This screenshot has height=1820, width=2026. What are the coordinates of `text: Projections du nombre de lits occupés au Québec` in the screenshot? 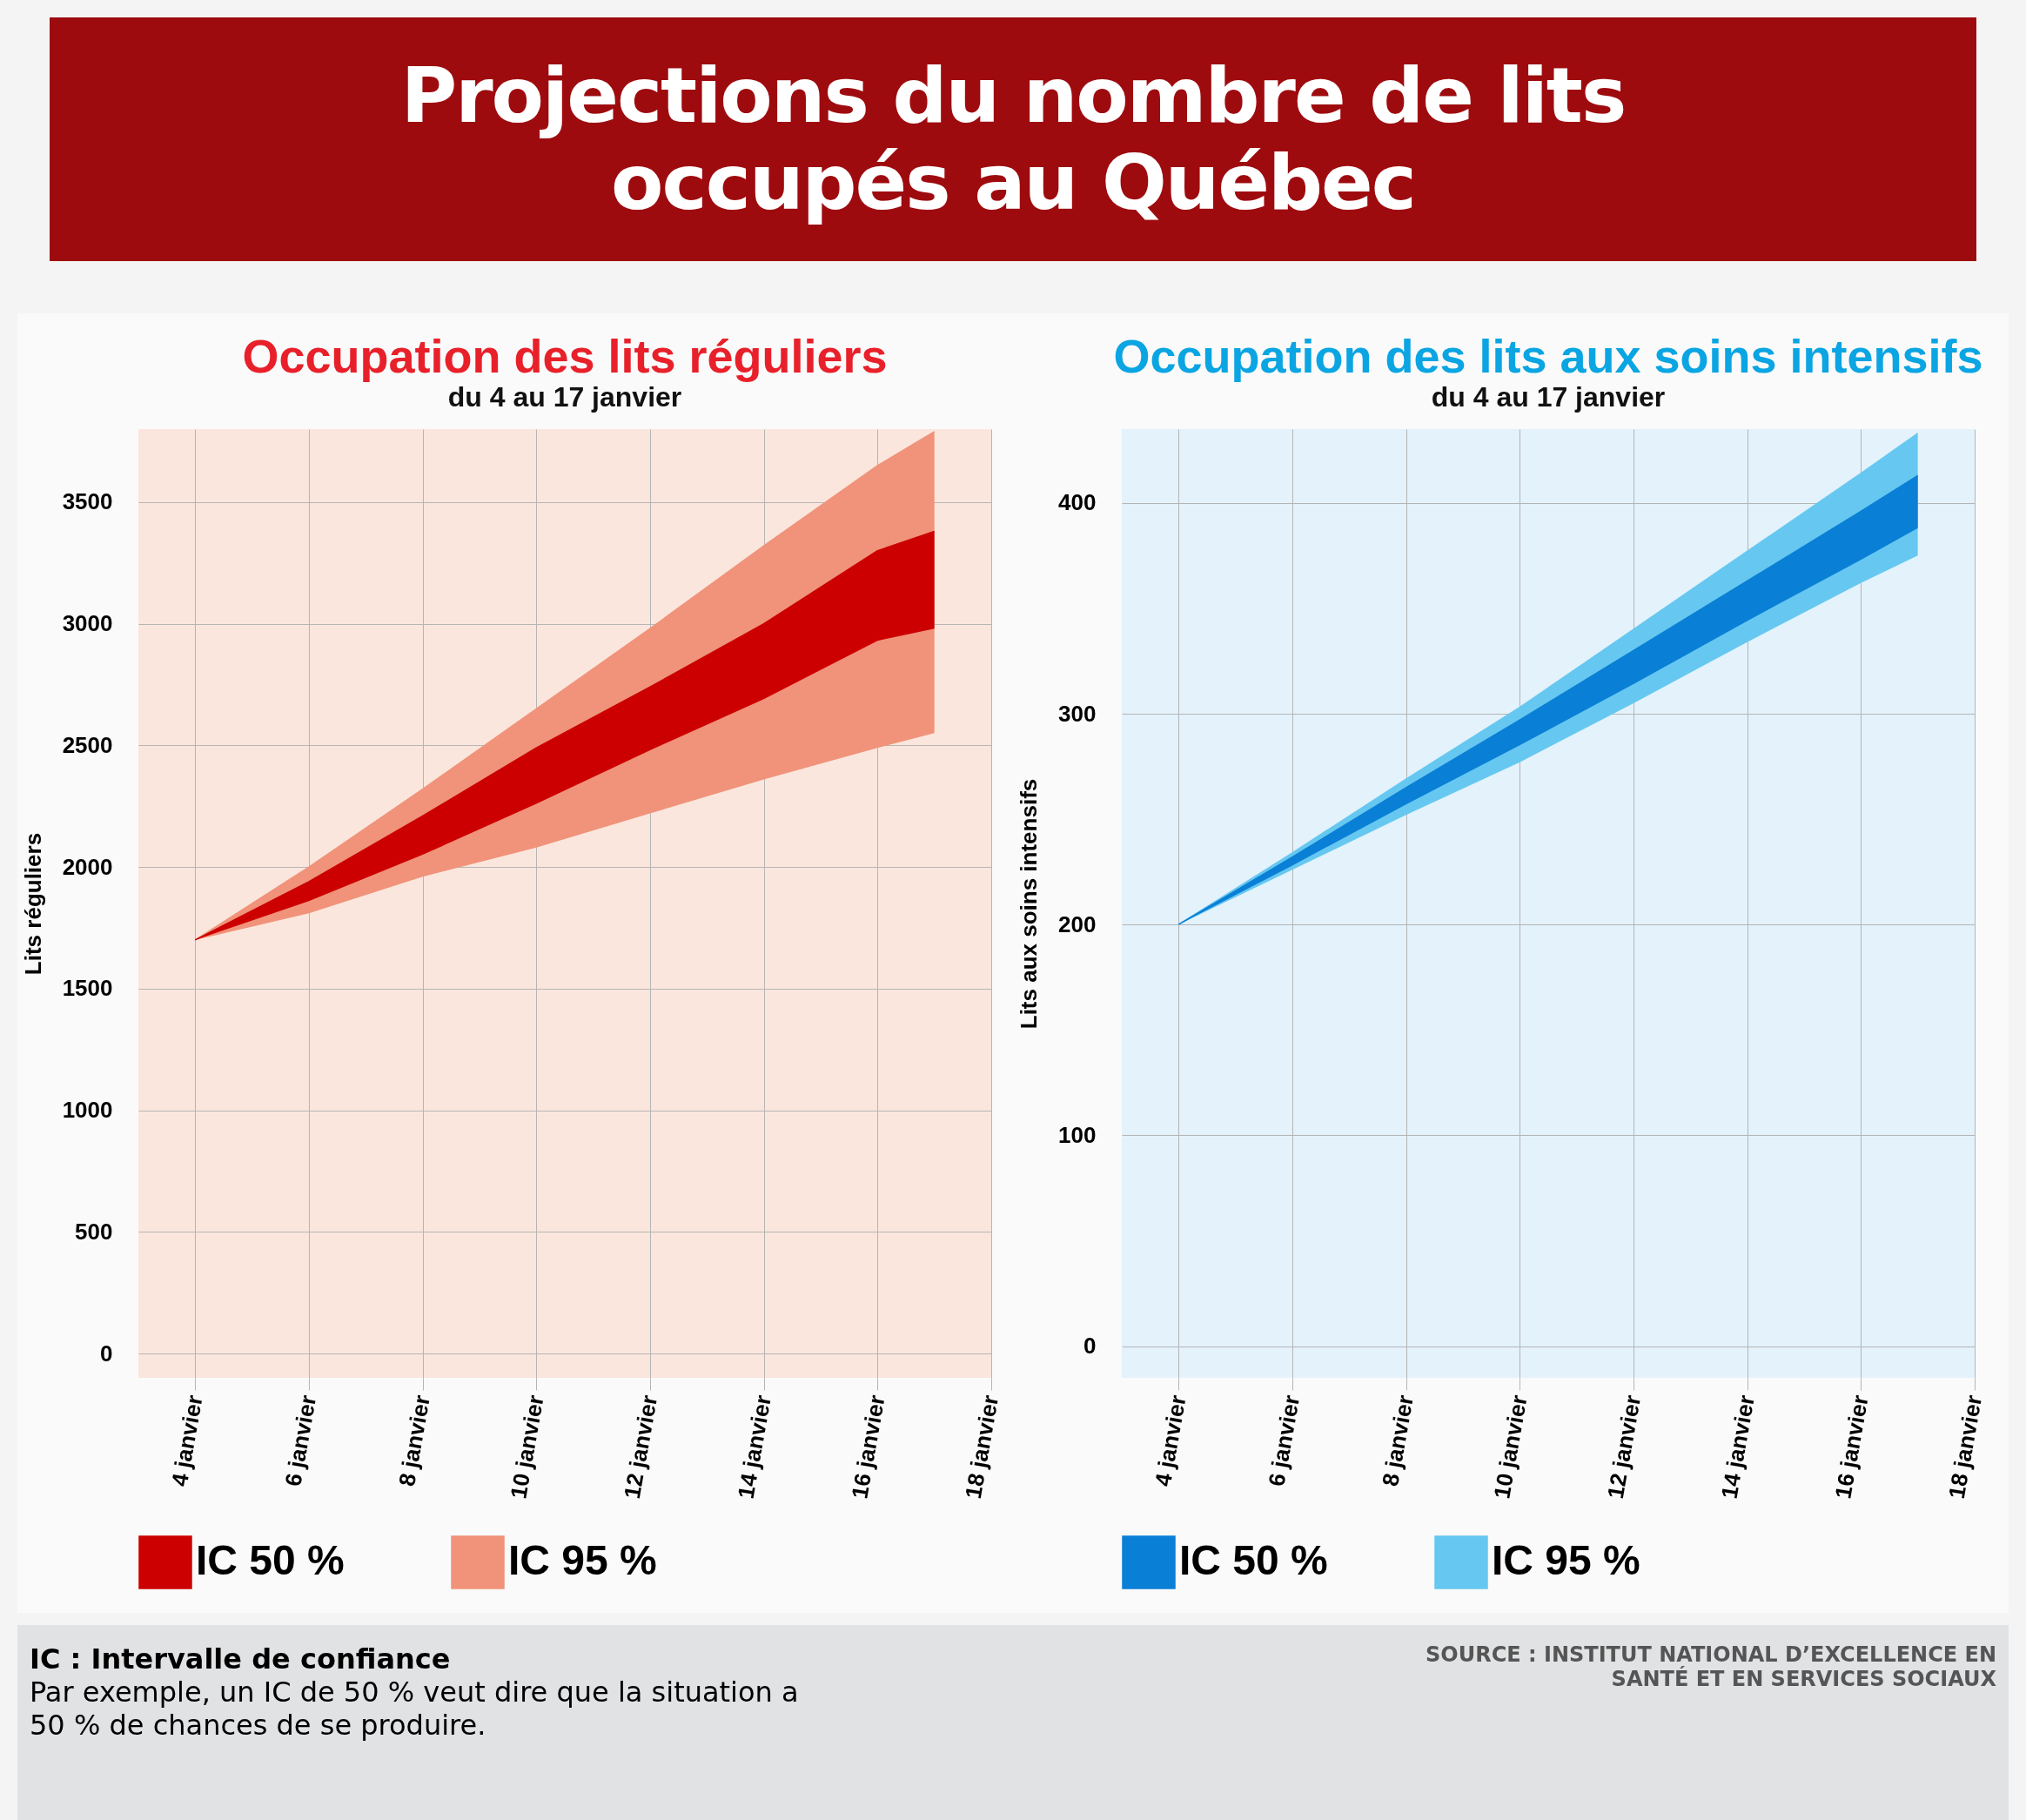 It's located at (1013, 139).